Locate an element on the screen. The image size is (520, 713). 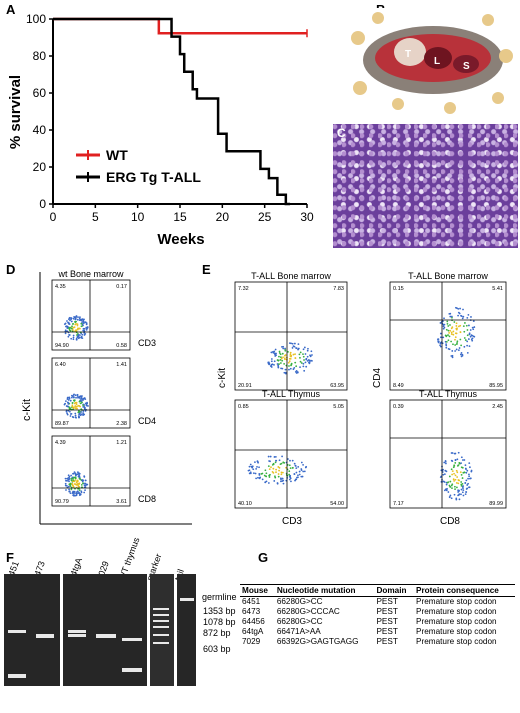
panel-label-e: E is located at coordinates (206, 269).